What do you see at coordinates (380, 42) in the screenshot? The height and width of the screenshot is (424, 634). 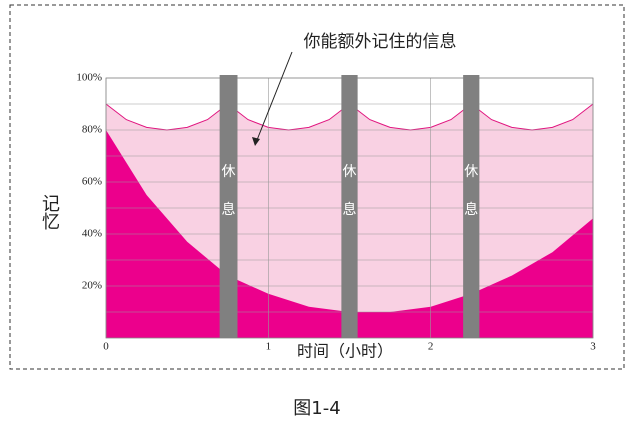 I see `annotation: 你能额外记住的信息` at bounding box center [380, 42].